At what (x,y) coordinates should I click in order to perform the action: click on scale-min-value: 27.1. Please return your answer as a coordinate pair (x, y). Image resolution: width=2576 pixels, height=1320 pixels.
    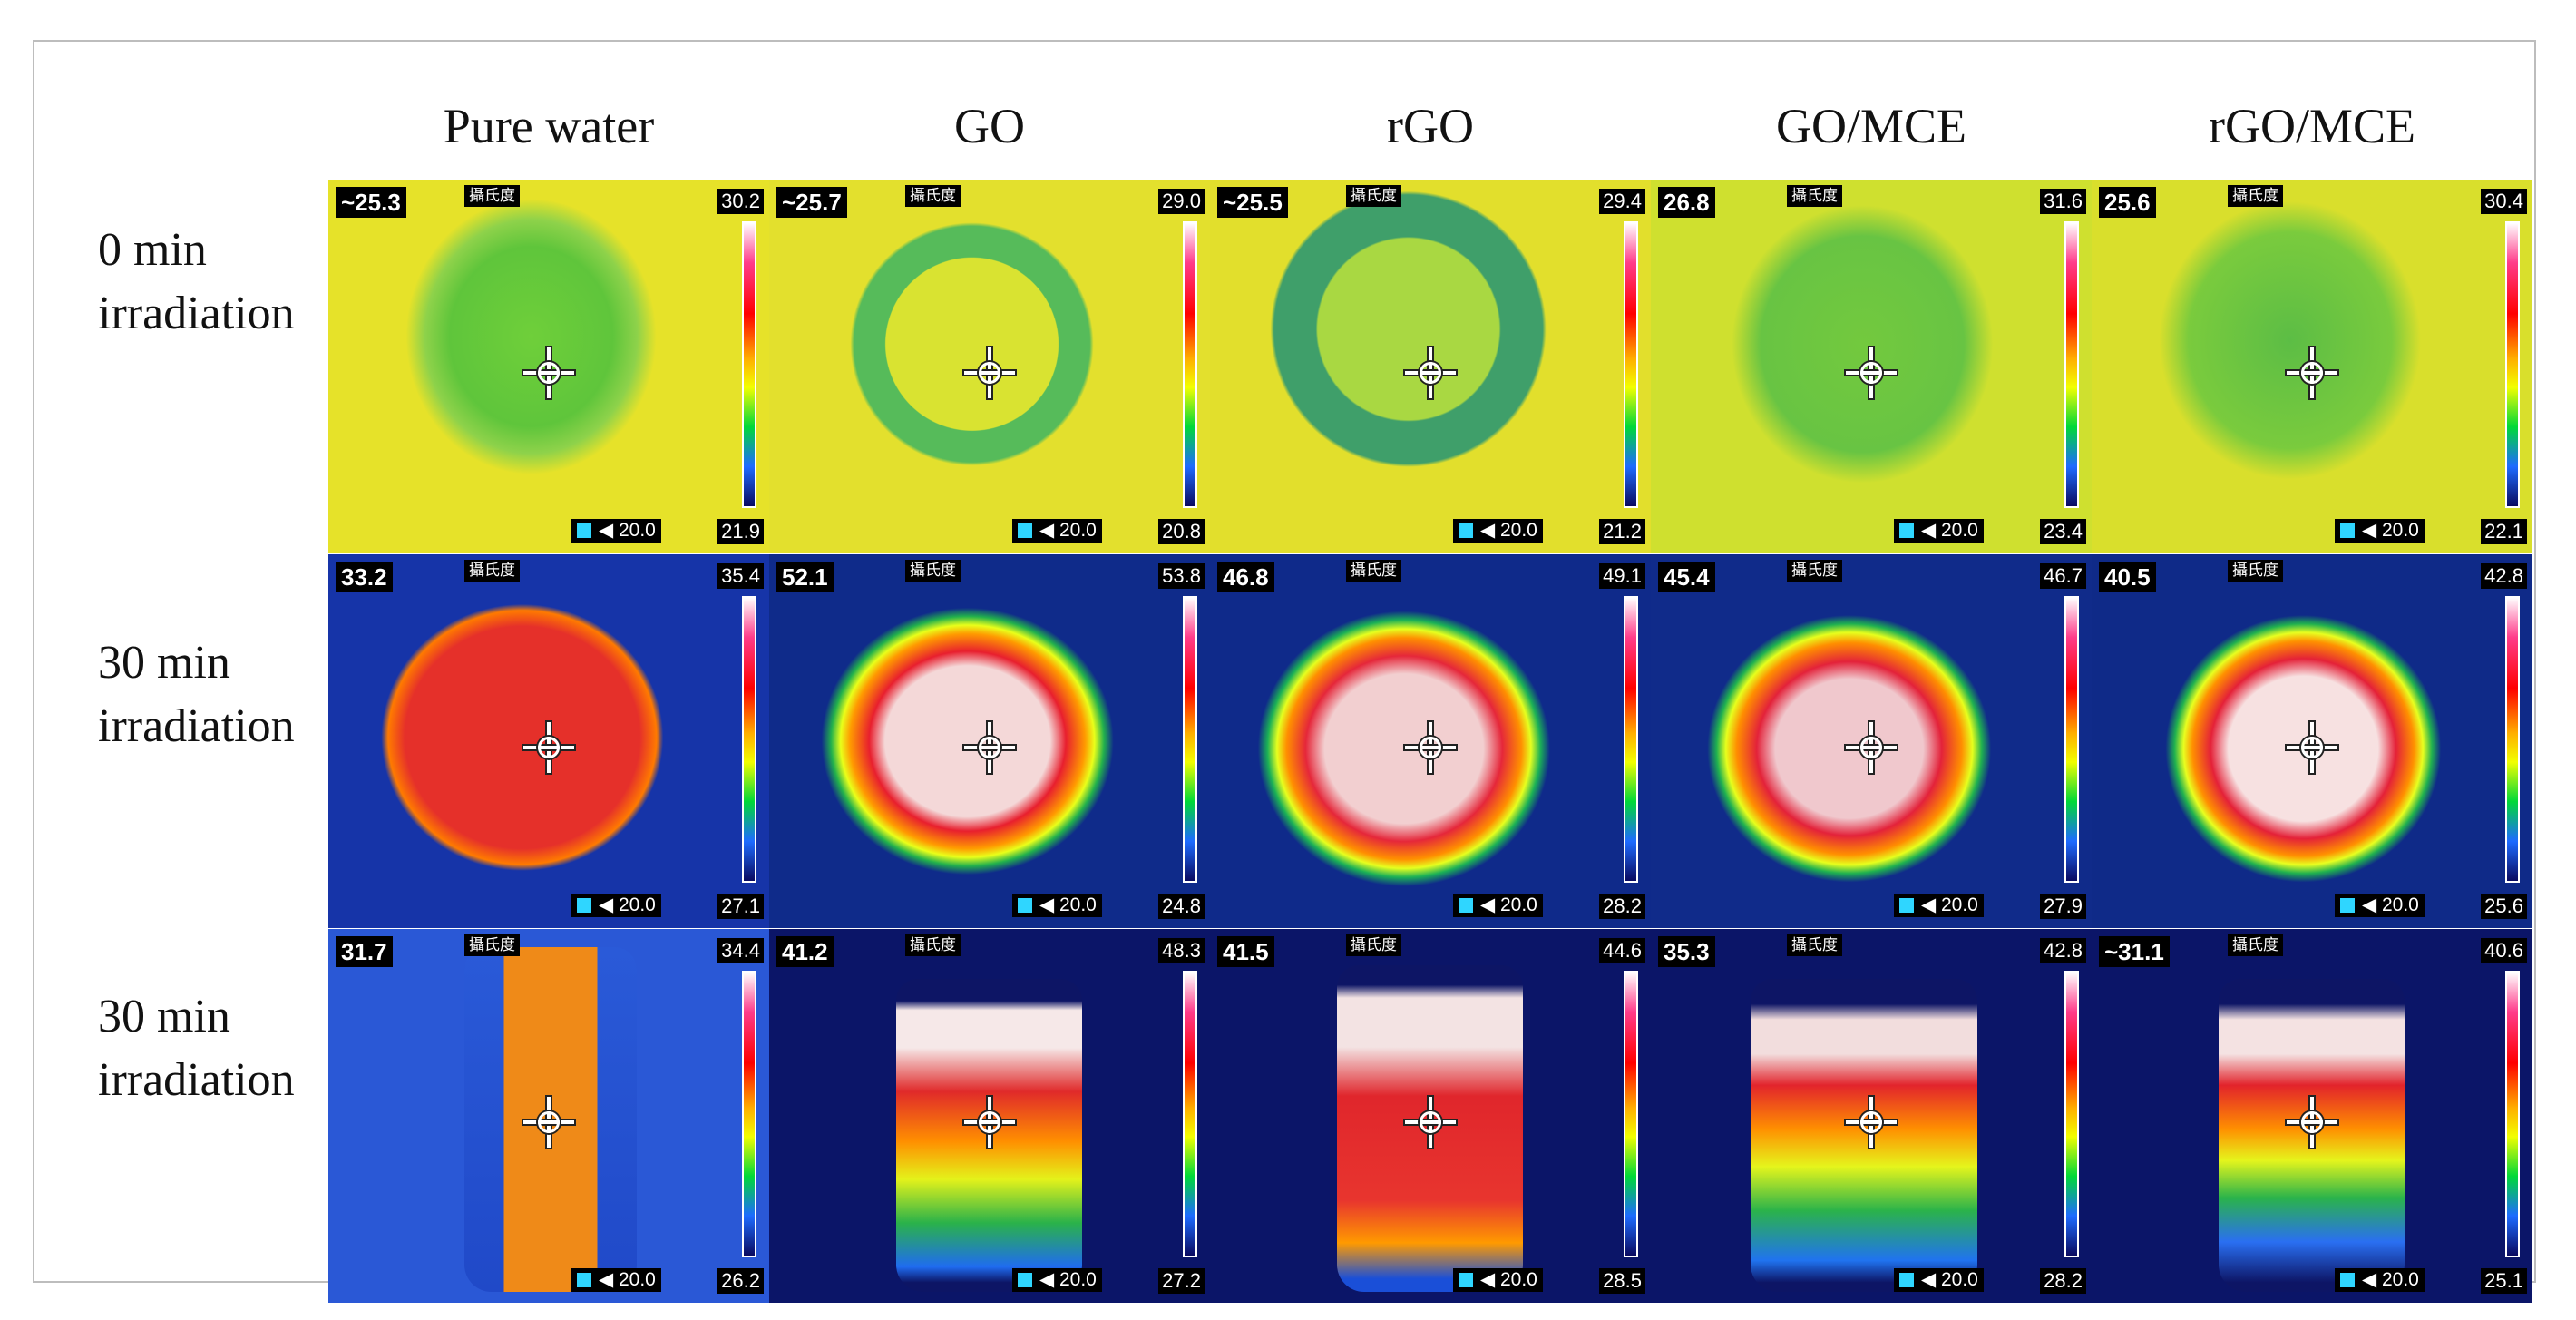
    Looking at the image, I should click on (740, 906).